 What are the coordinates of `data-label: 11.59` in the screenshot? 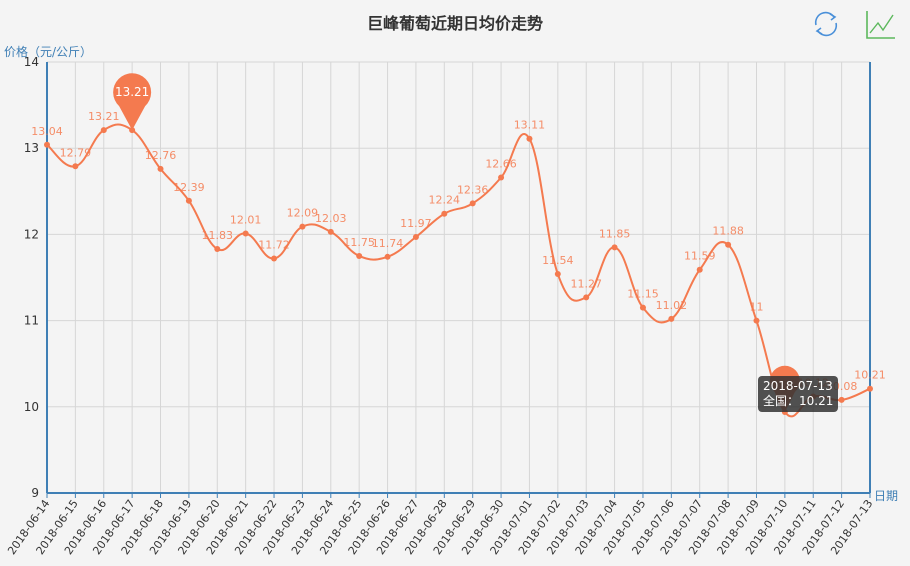 It's located at (700, 256).